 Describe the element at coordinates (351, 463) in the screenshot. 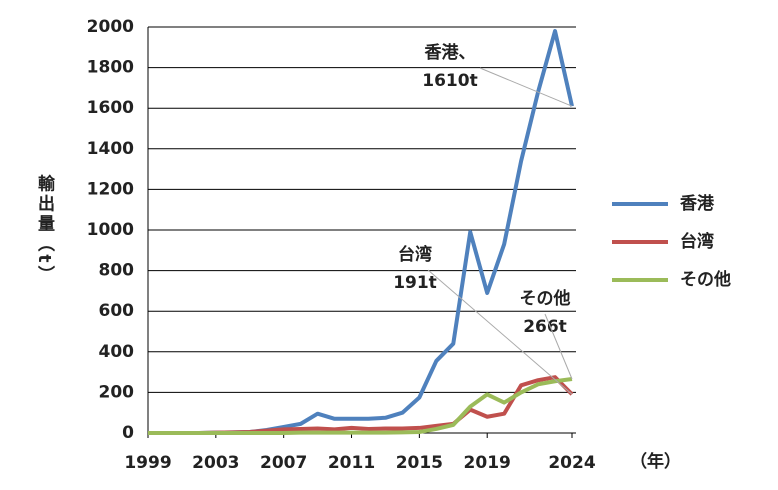

I see `x-tick-label: 2011` at that location.